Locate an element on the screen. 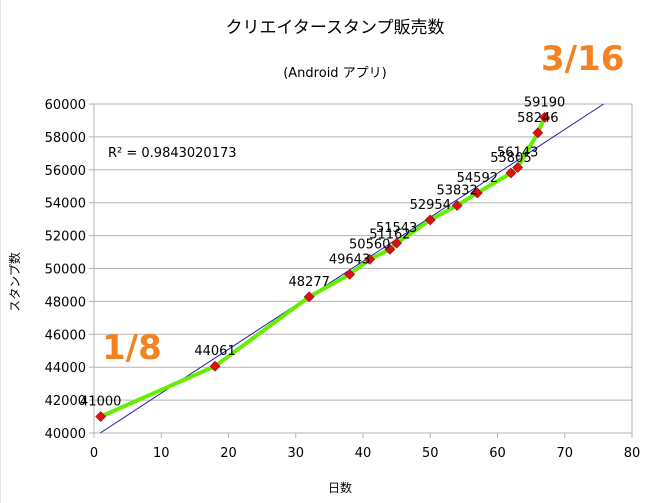 The width and height of the screenshot is (663, 503). x-tick-label: 20 is located at coordinates (228, 453).